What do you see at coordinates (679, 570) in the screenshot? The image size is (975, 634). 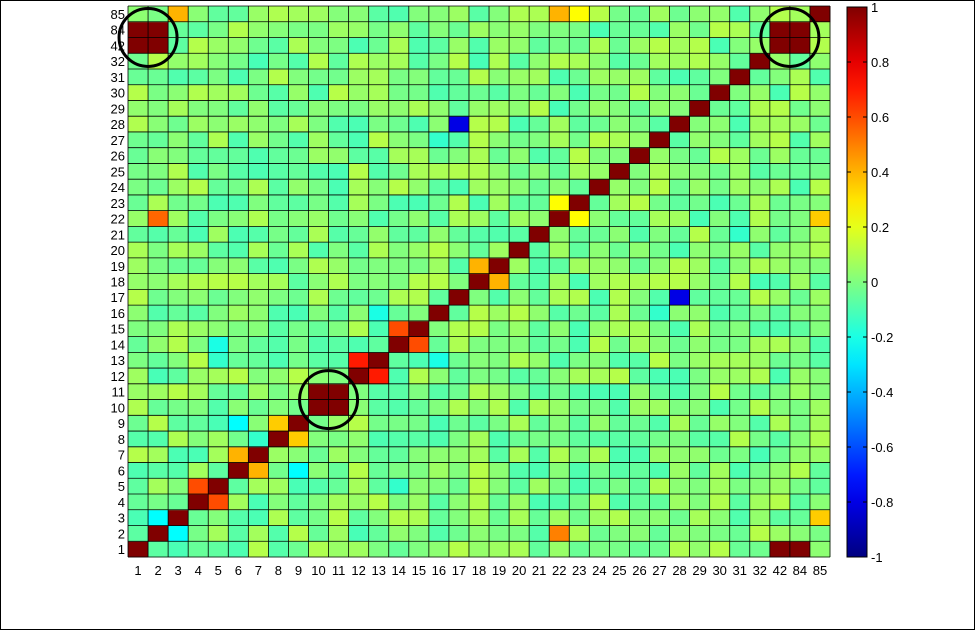 I see `x-tick-label: 28` at bounding box center [679, 570].